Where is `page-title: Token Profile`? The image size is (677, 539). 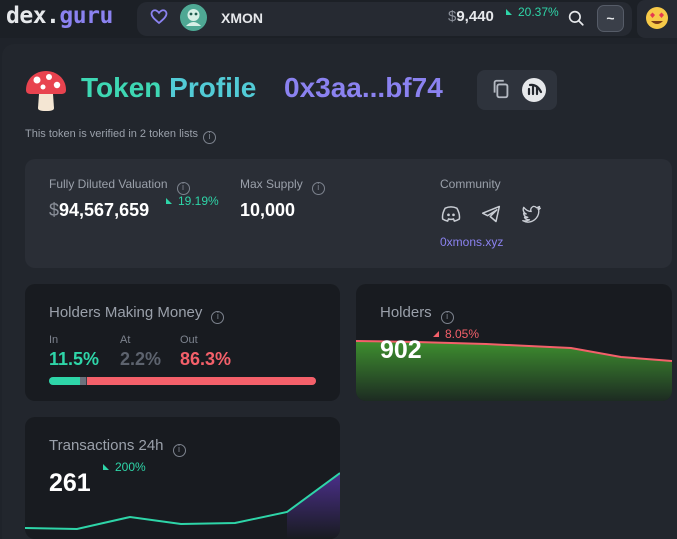 page-title: Token Profile is located at coordinates (168, 88).